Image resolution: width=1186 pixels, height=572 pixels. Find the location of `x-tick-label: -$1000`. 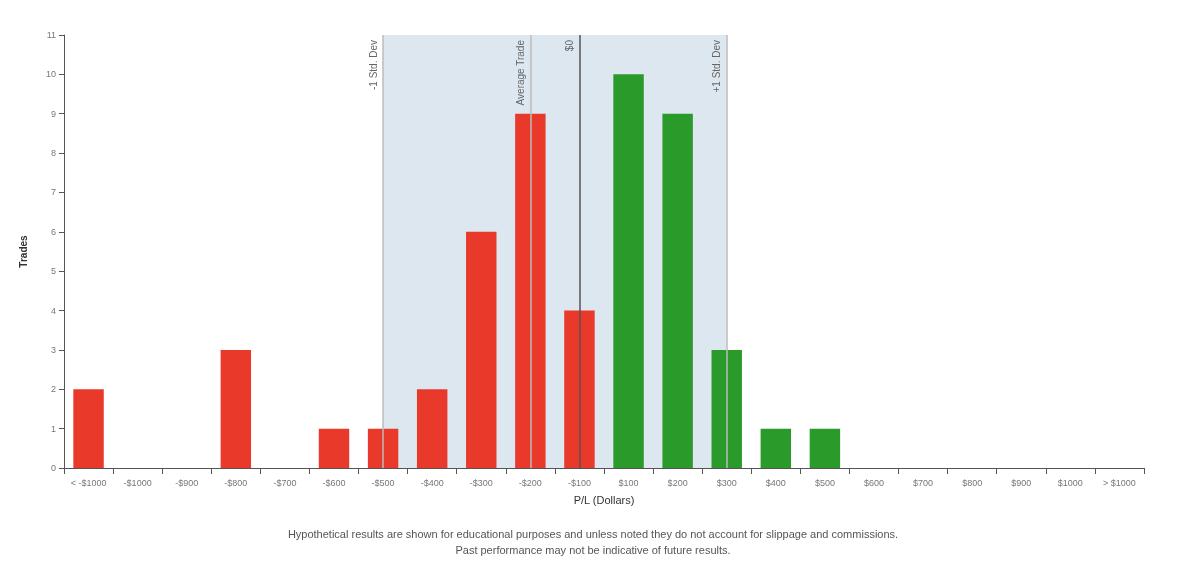

x-tick-label: -$1000 is located at coordinates (137, 482).